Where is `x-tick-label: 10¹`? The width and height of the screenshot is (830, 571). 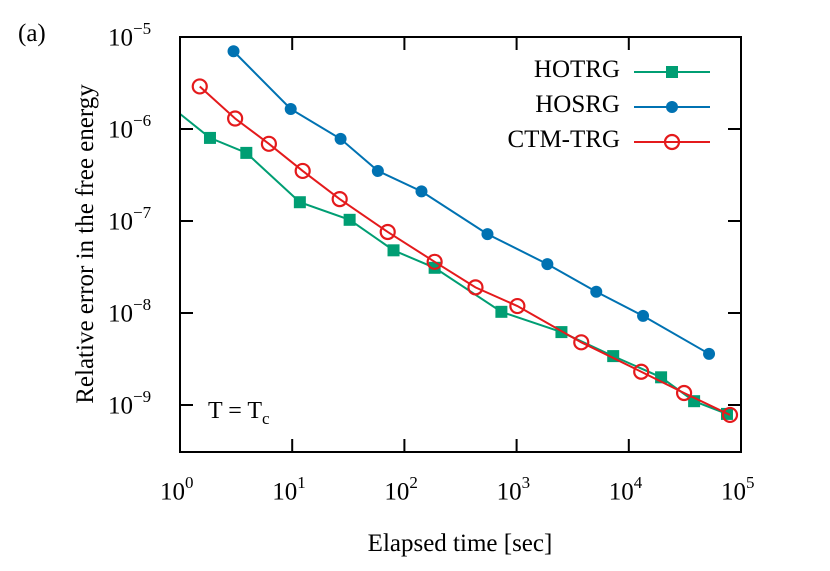
x-tick-label: 10¹ is located at coordinates (289, 489).